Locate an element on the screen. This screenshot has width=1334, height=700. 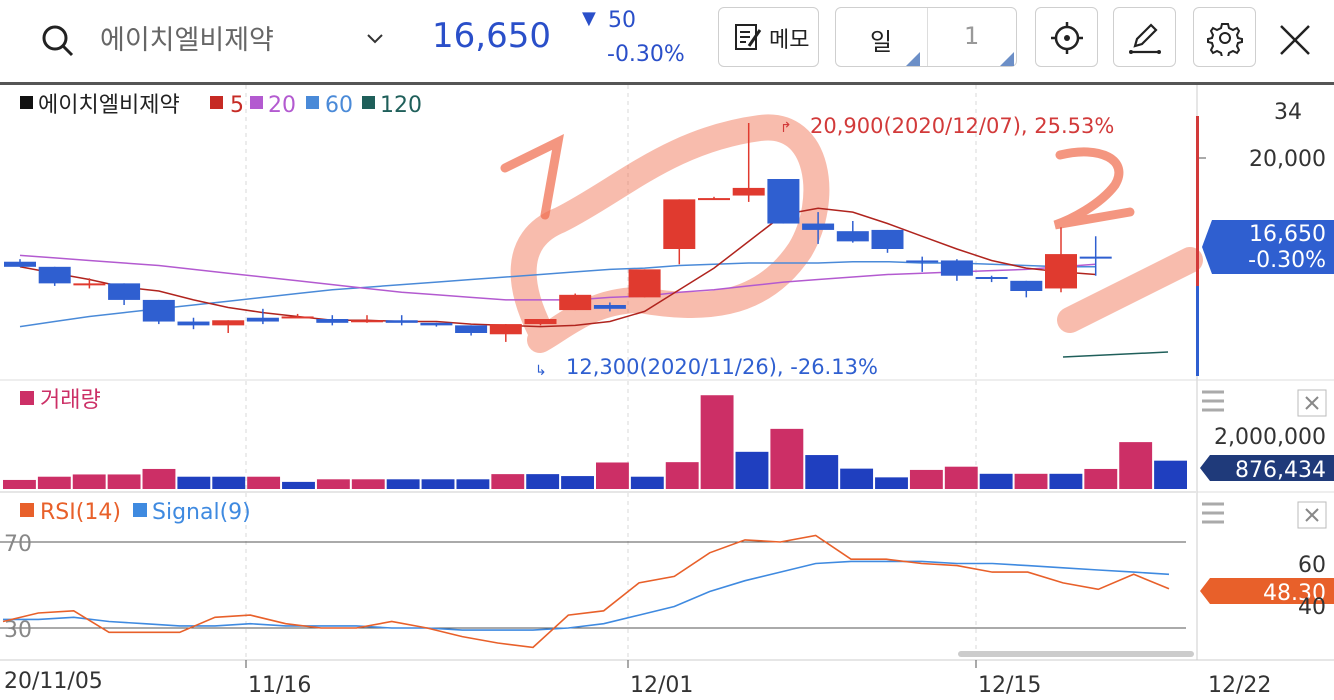
current-price: 16,650 is located at coordinates (491, 36).